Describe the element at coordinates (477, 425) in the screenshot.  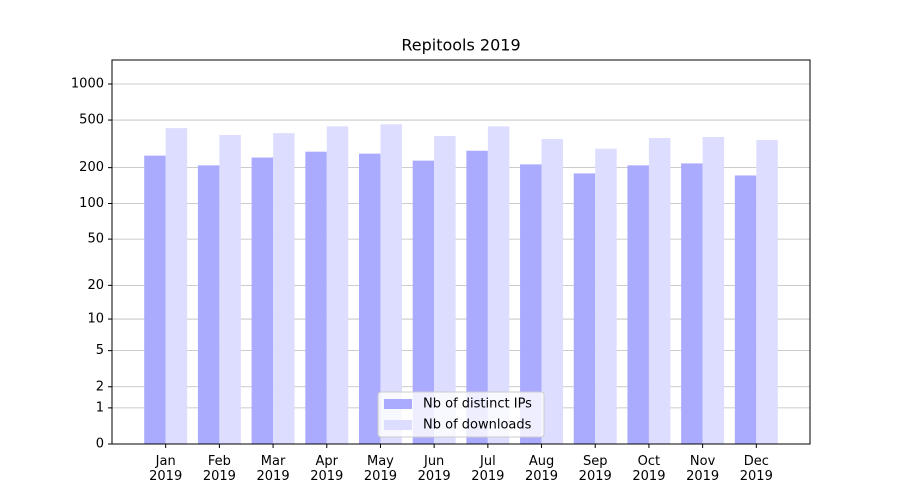
I see `legend-label: Nb of downloads` at that location.